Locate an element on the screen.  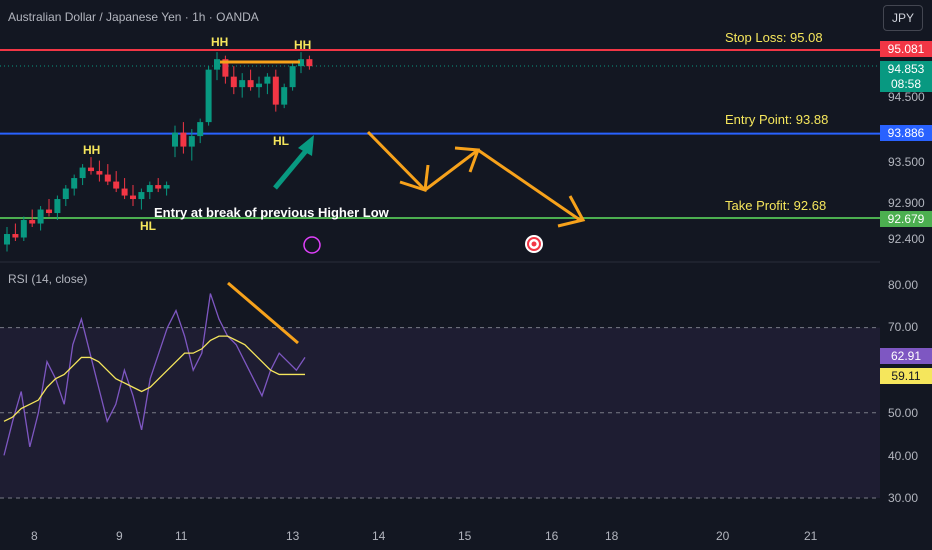
rsi-value-tag: 62.91 is located at coordinates (906, 356).